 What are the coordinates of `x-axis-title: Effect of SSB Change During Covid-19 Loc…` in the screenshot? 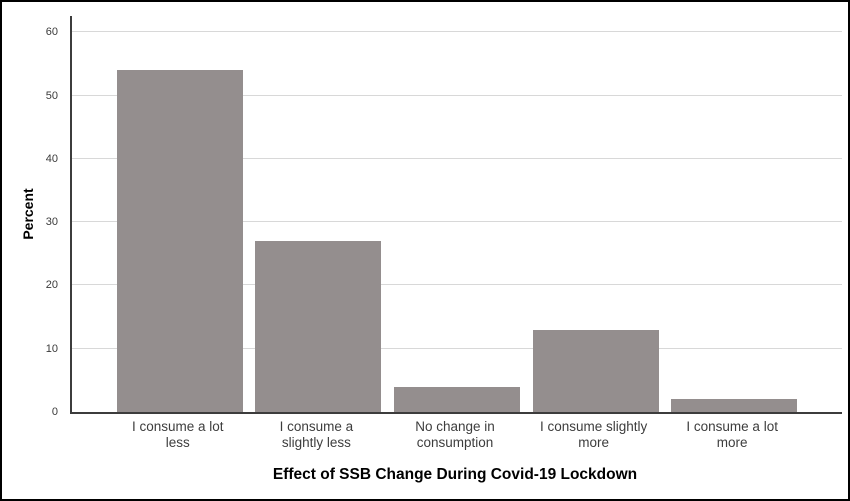 It's located at (455, 474).